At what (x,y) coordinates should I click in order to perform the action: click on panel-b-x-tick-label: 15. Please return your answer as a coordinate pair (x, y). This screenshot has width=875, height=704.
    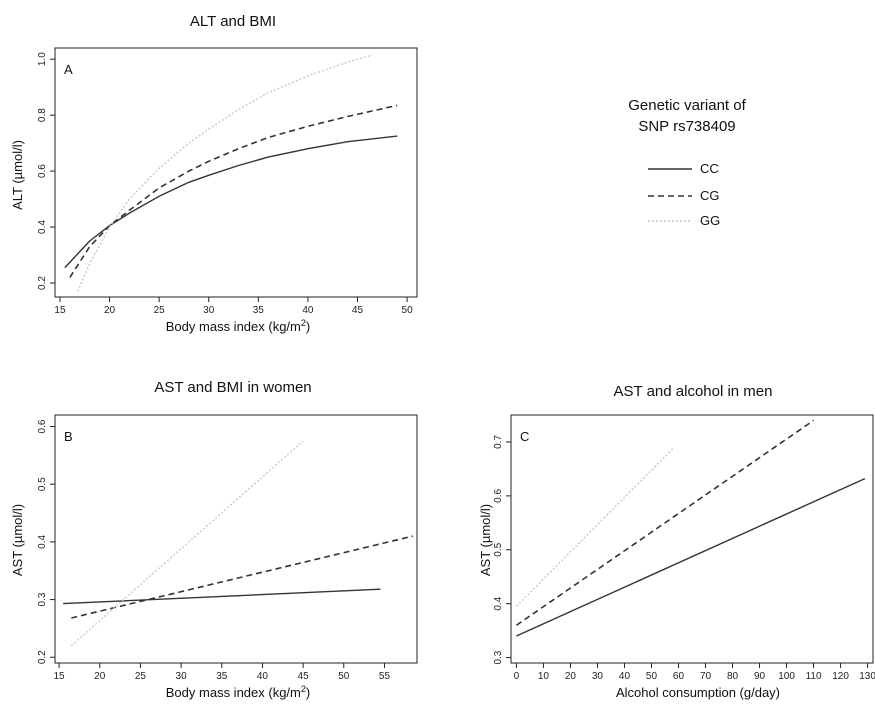
    Looking at the image, I should click on (60, 676).